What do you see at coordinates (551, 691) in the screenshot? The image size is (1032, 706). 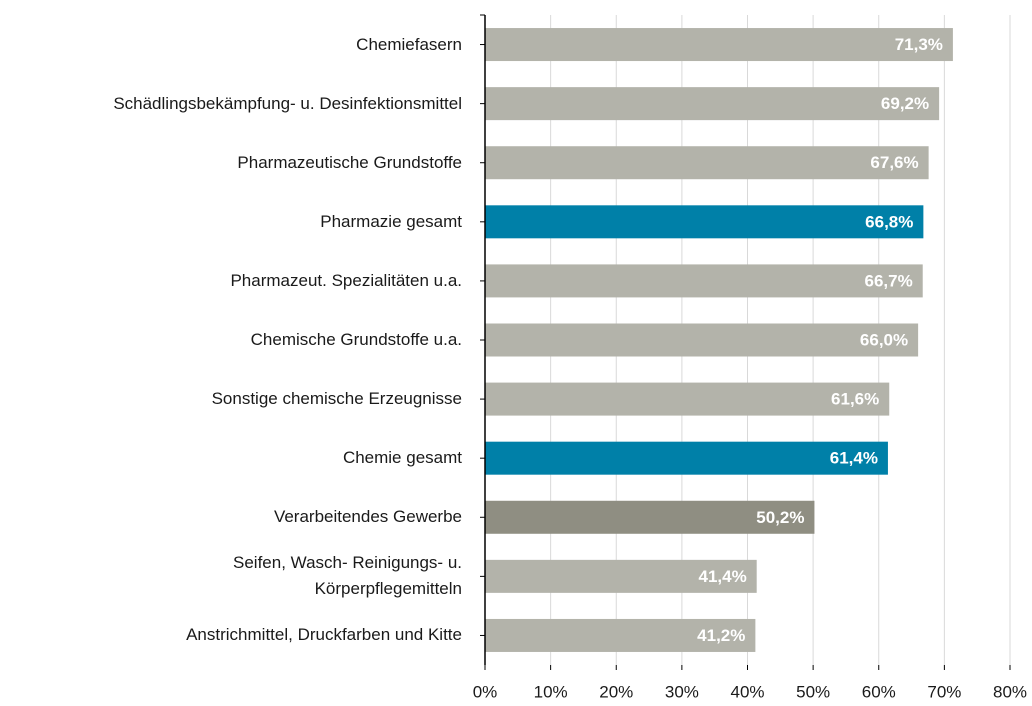 I see `x-tick-label: 10%` at bounding box center [551, 691].